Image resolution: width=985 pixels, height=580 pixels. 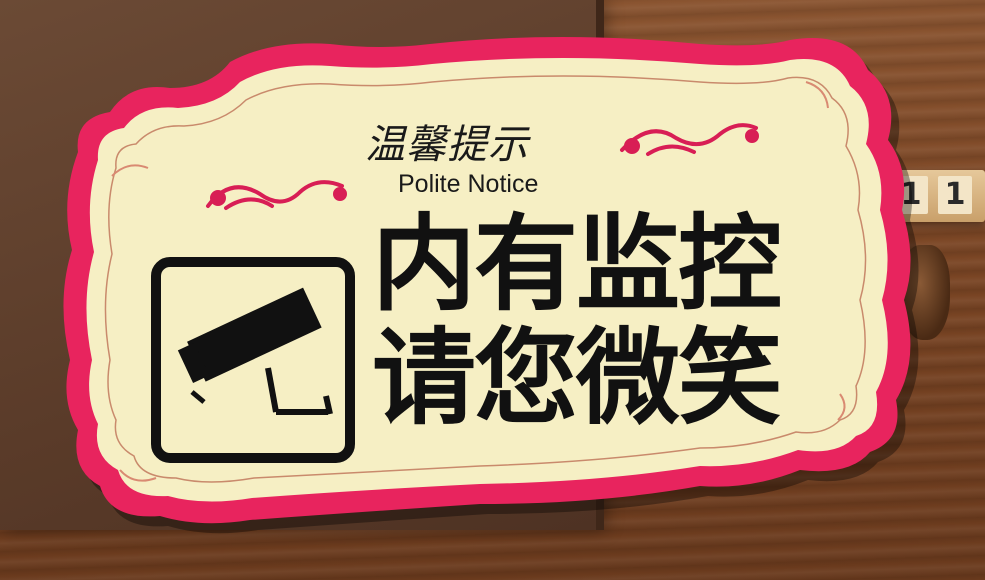 What do you see at coordinates (577, 264) in the screenshot?
I see `notice-line-1: 内有监控` at bounding box center [577, 264].